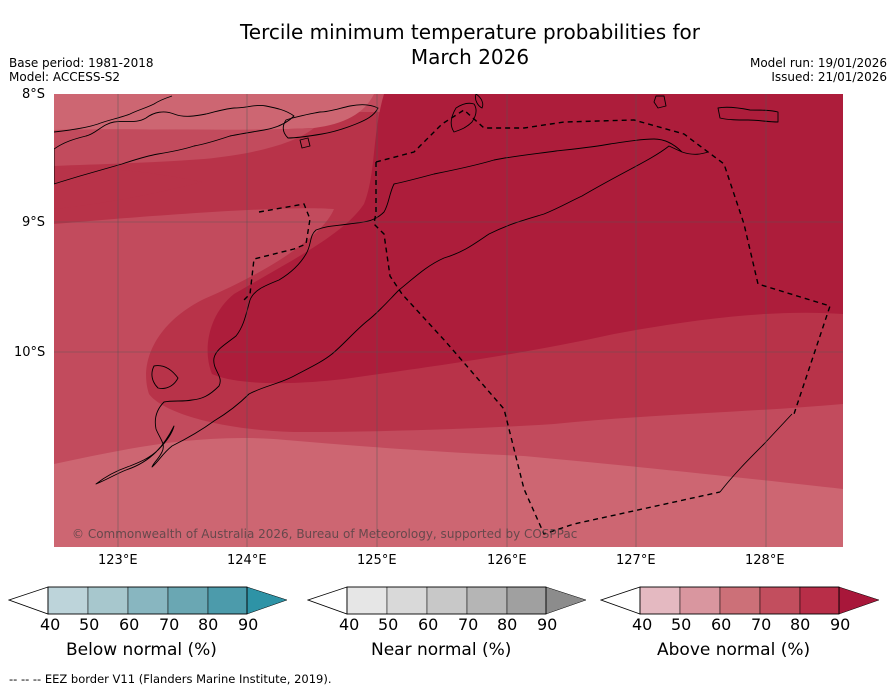 This screenshot has width=896, height=690. I want to click on meta-right: Model run: 19/01/2026 Issued: 21/01/2026, so click(818, 70).